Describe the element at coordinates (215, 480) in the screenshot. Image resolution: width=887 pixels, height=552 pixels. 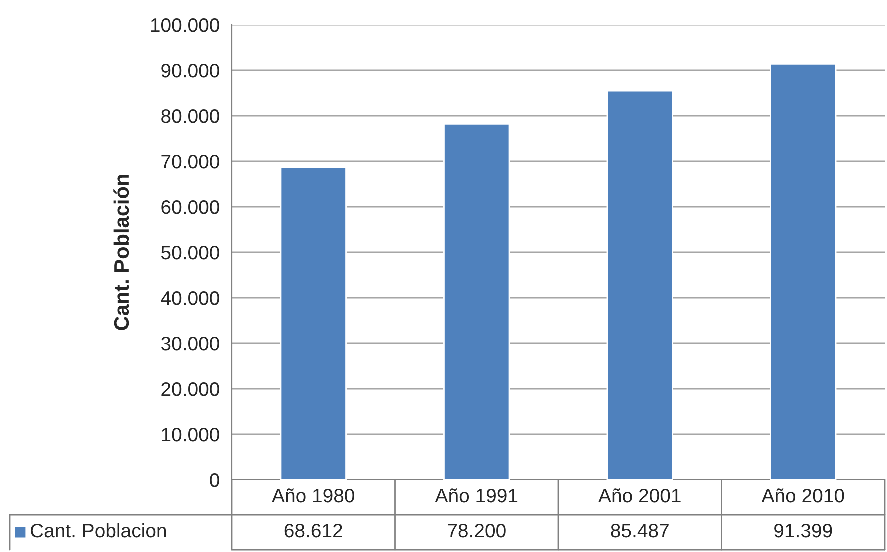
I see `y-tick-label: 0` at that location.